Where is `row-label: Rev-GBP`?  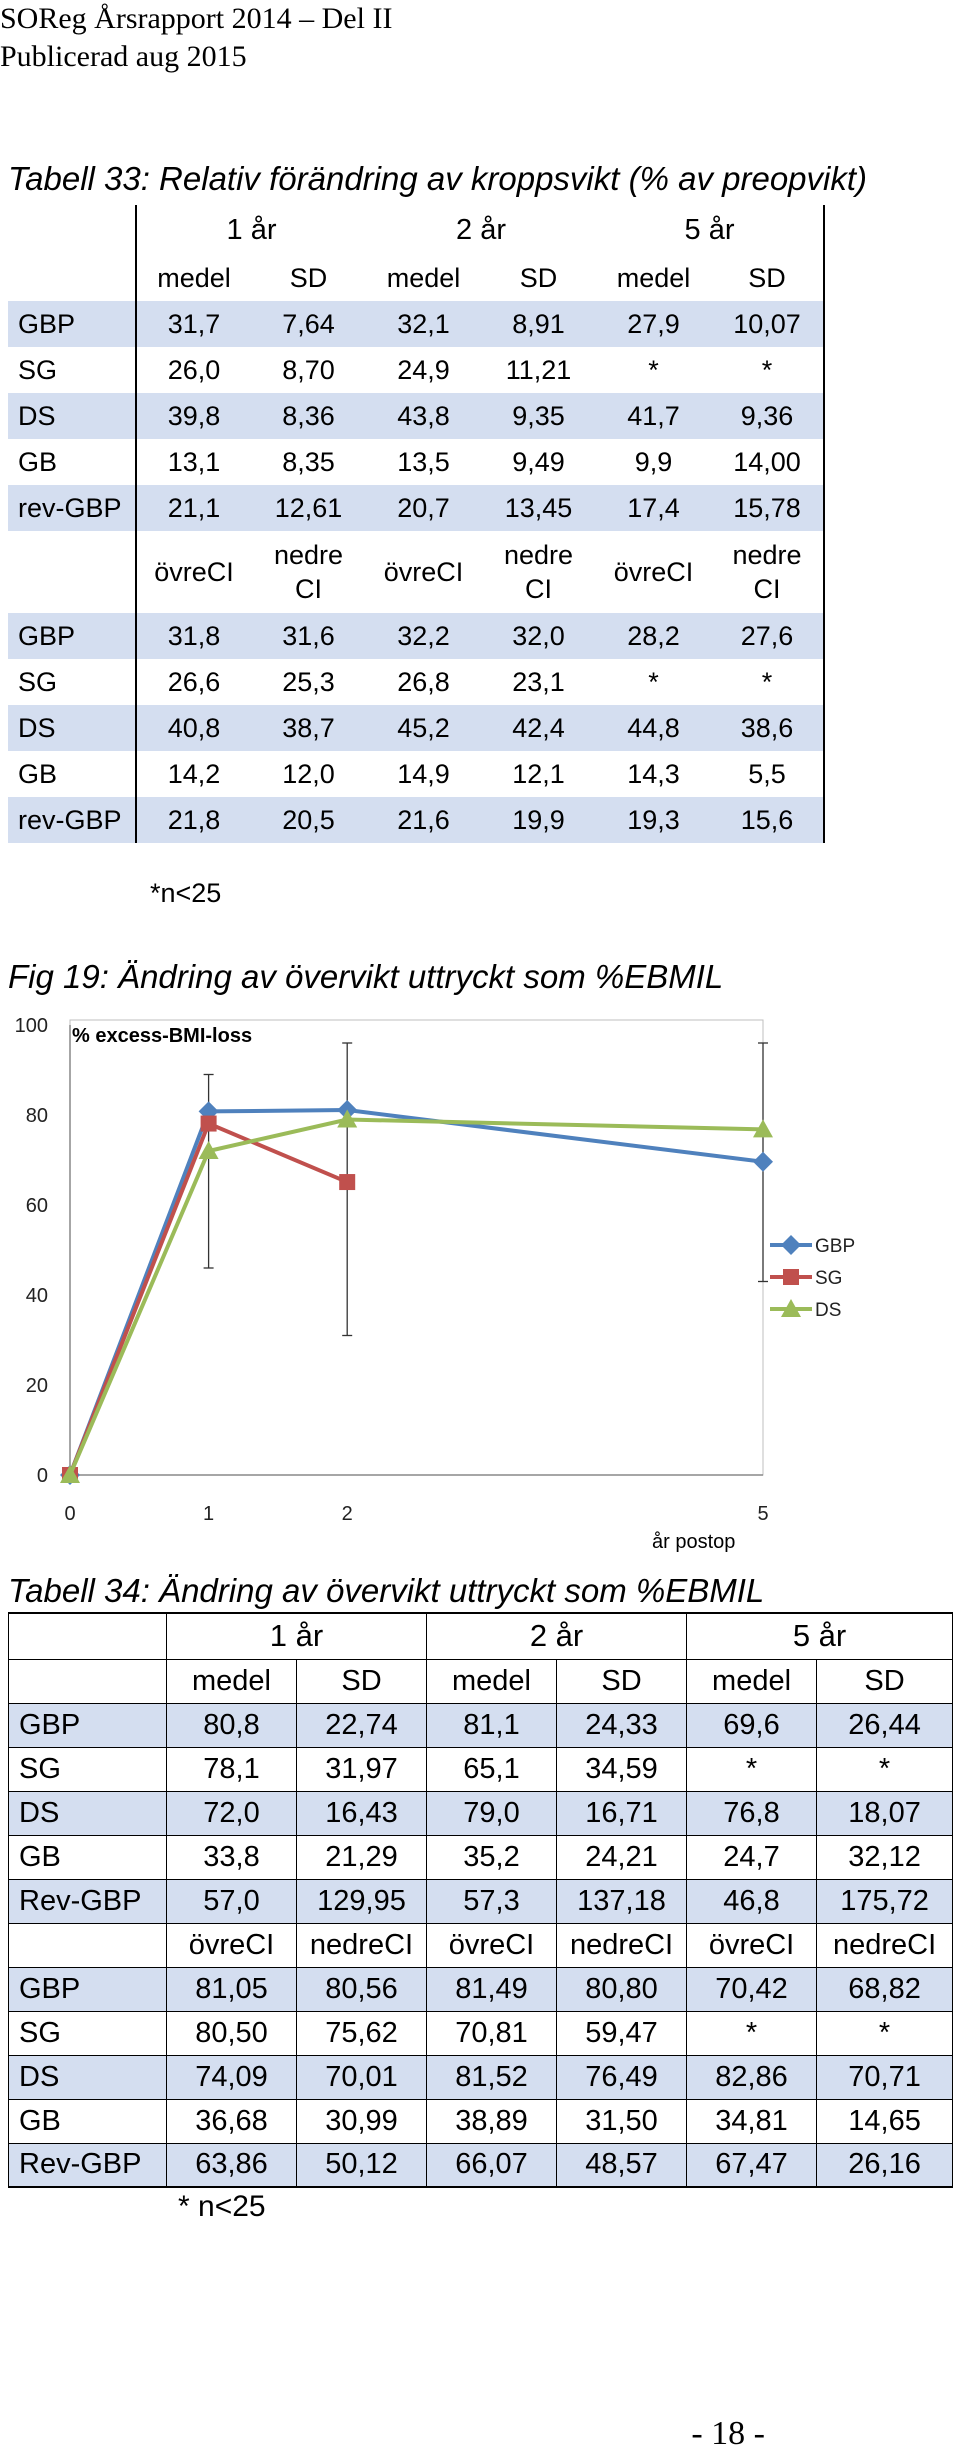
row-label: Rev-GBP is located at coordinates (87, 1900).